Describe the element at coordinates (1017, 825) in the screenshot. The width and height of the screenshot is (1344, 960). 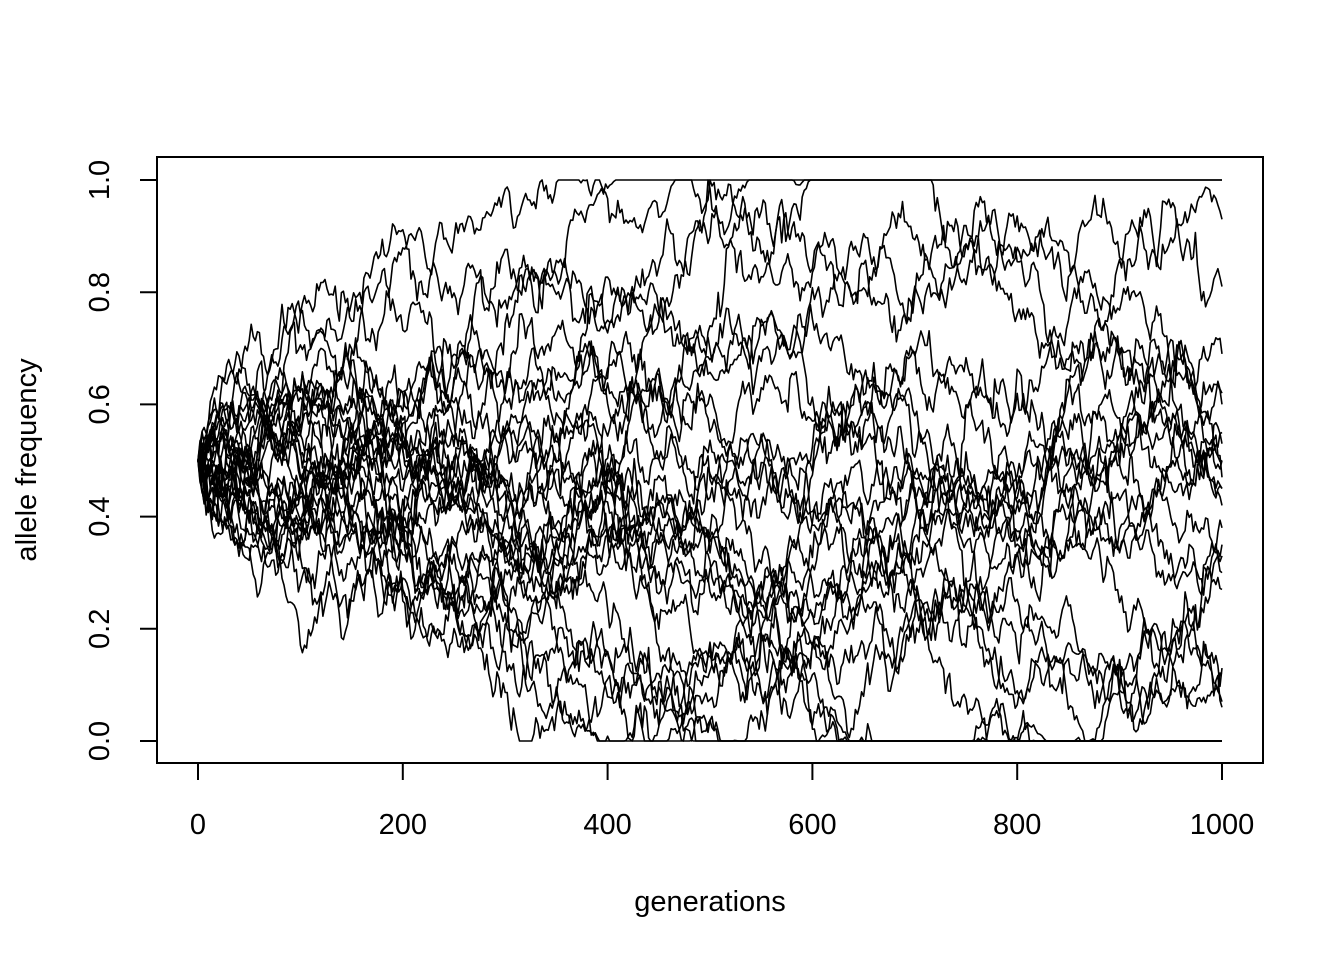
I see `x-tick-label: 800` at that location.